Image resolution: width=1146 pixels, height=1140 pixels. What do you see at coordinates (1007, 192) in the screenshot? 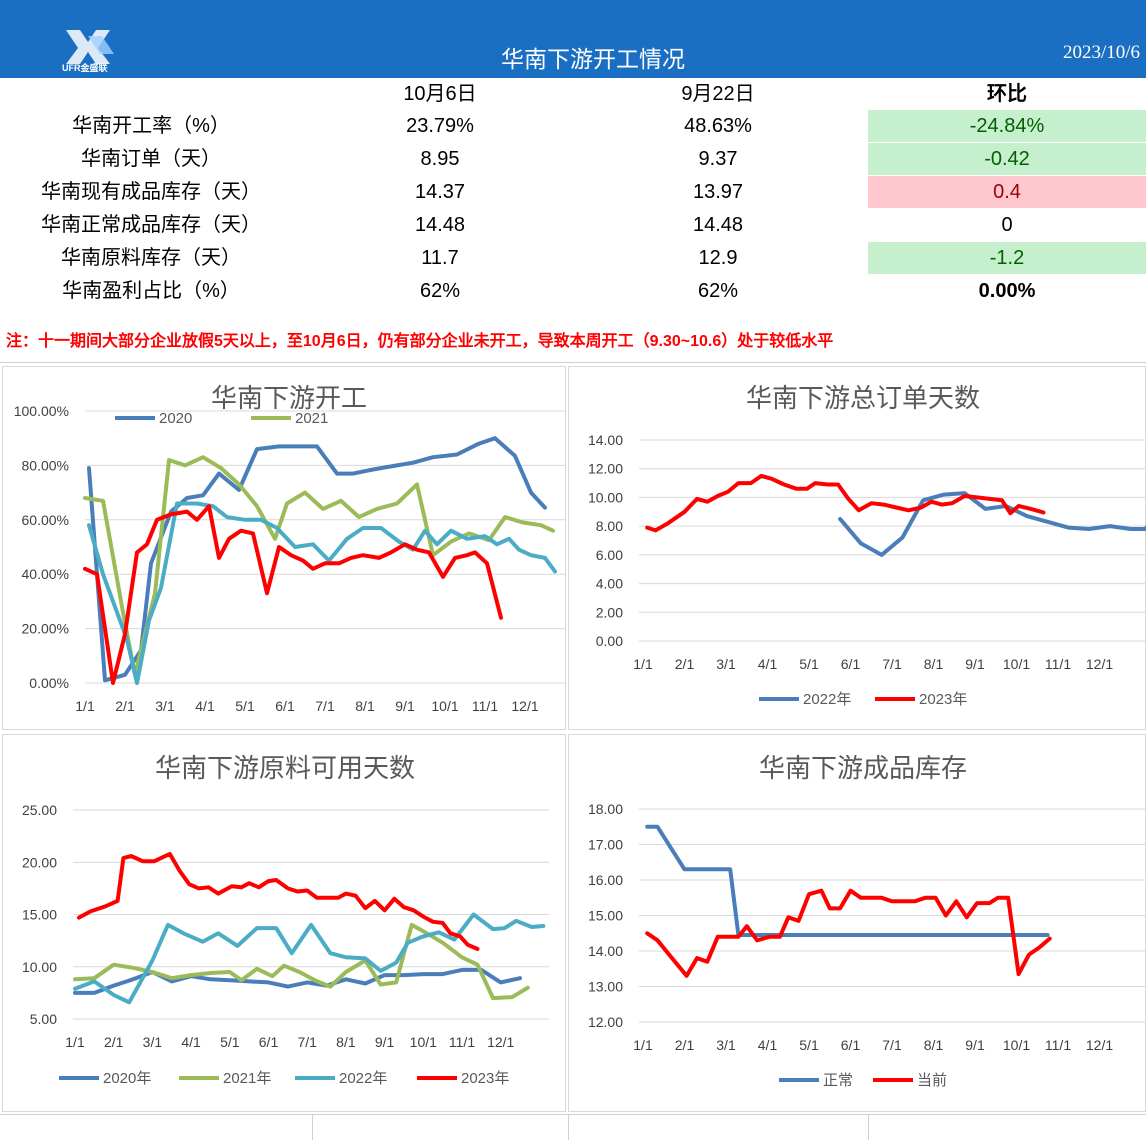
I see `value-change: 0.4` at bounding box center [1007, 192].